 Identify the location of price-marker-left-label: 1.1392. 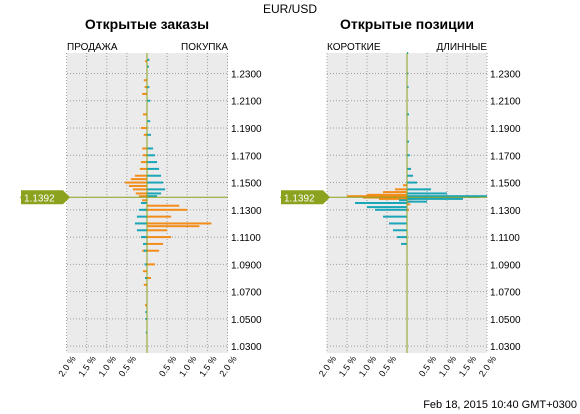
(39, 198).